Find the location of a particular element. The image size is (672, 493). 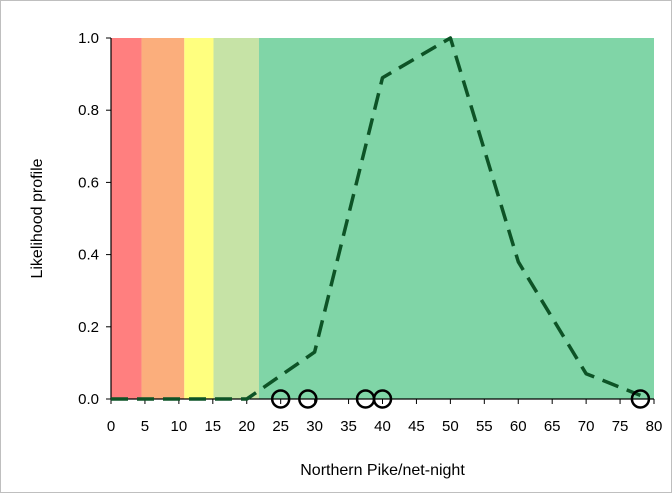

x-tick-label: 20 is located at coordinates (246, 426).